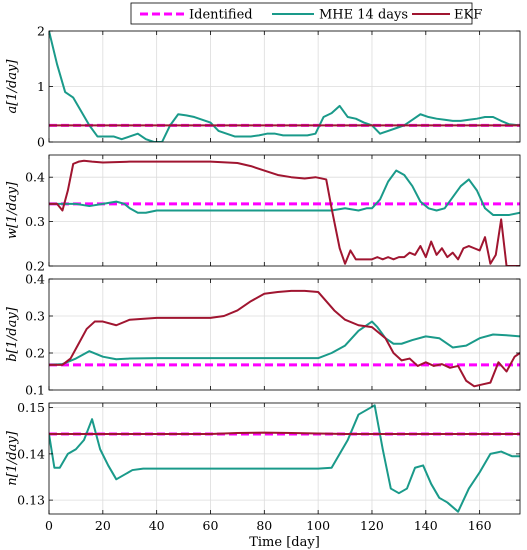  Describe the element at coordinates (31, 407) in the screenshot. I see `y-tick-label: 0.15` at that location.